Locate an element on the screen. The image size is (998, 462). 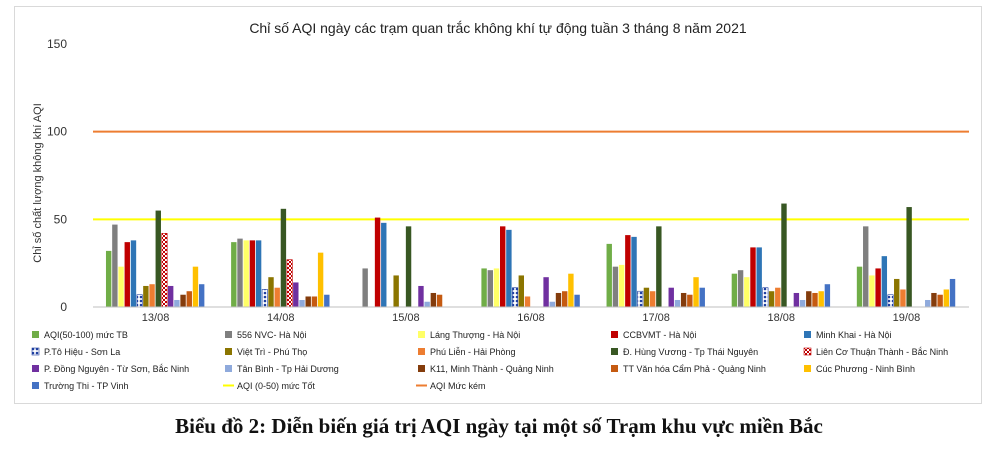
category-label: 19/08 is located at coordinates (907, 318).